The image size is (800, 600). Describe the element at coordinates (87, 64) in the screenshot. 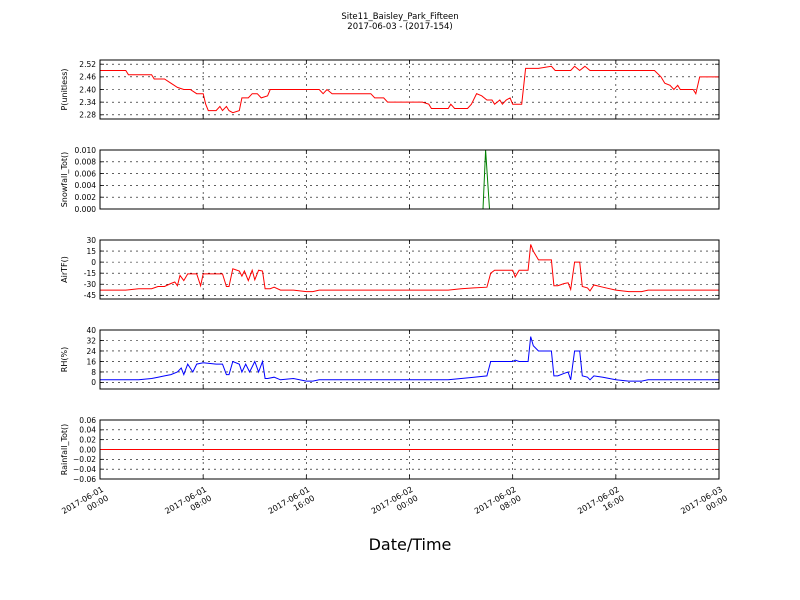

I see `y-tick-label: 2.52` at that location.